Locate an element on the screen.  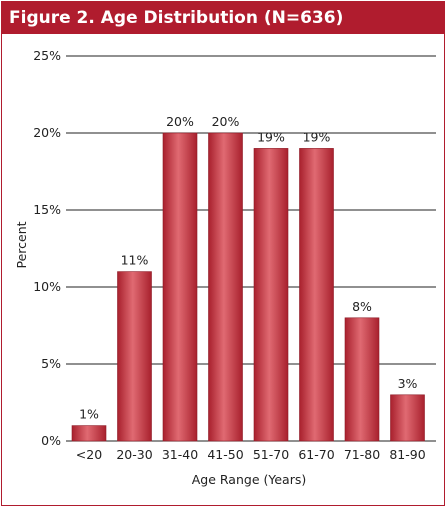
data-label: 8% is located at coordinates (362, 306).